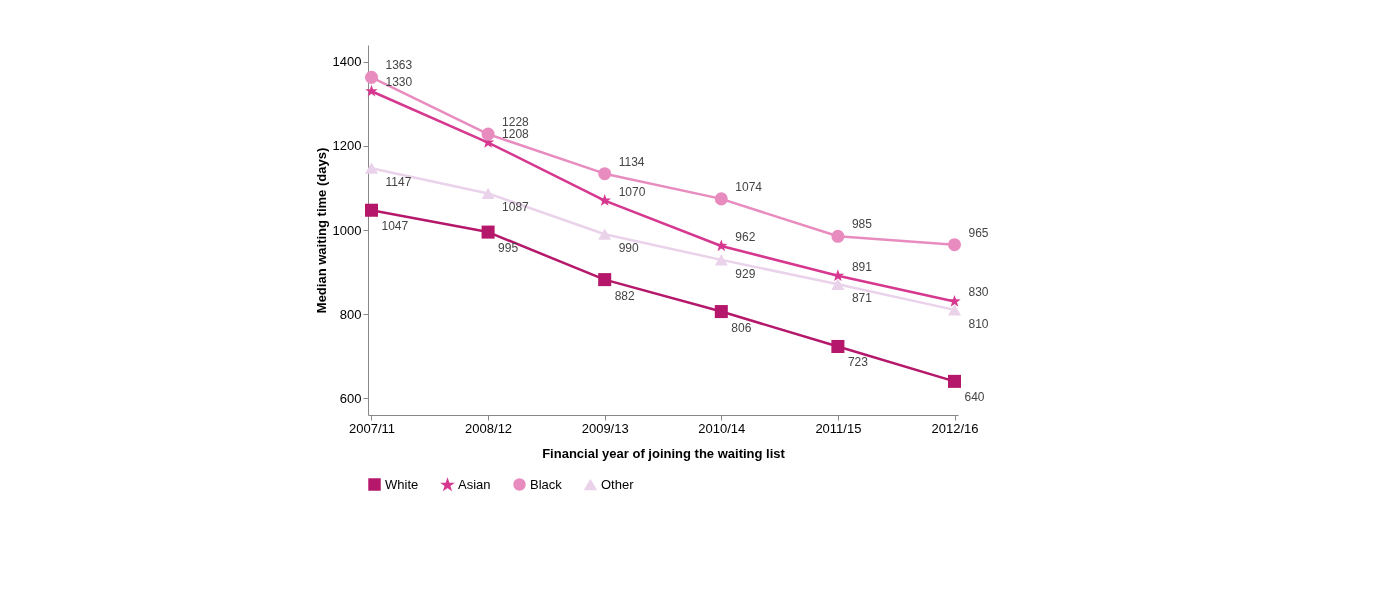 The image size is (1394, 609). Describe the element at coordinates (372, 428) in the screenshot. I see `x-tick-label: 2007/11` at that location.